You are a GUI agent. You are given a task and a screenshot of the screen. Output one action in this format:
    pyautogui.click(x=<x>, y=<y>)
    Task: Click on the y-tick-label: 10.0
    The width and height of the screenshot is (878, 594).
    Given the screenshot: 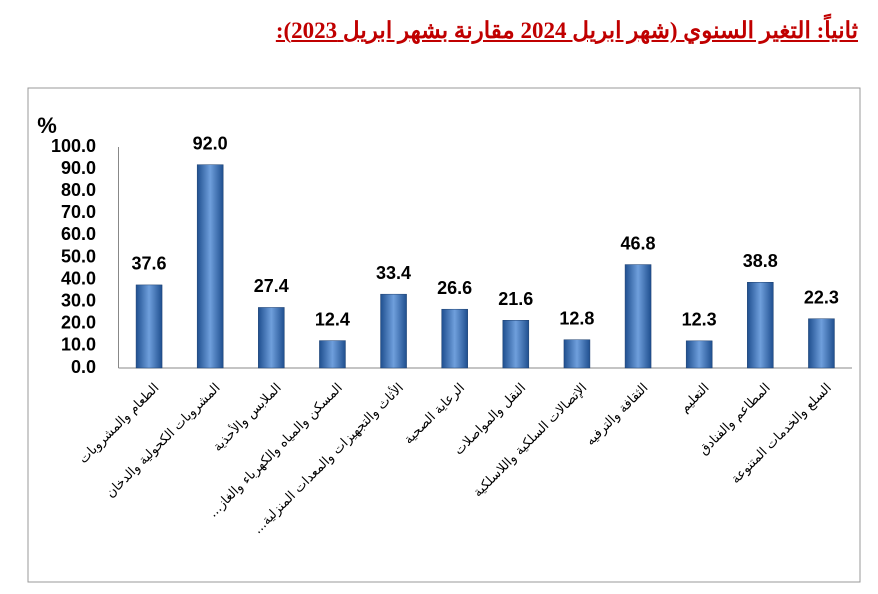 What is the action you would take?
    pyautogui.click(x=78, y=345)
    